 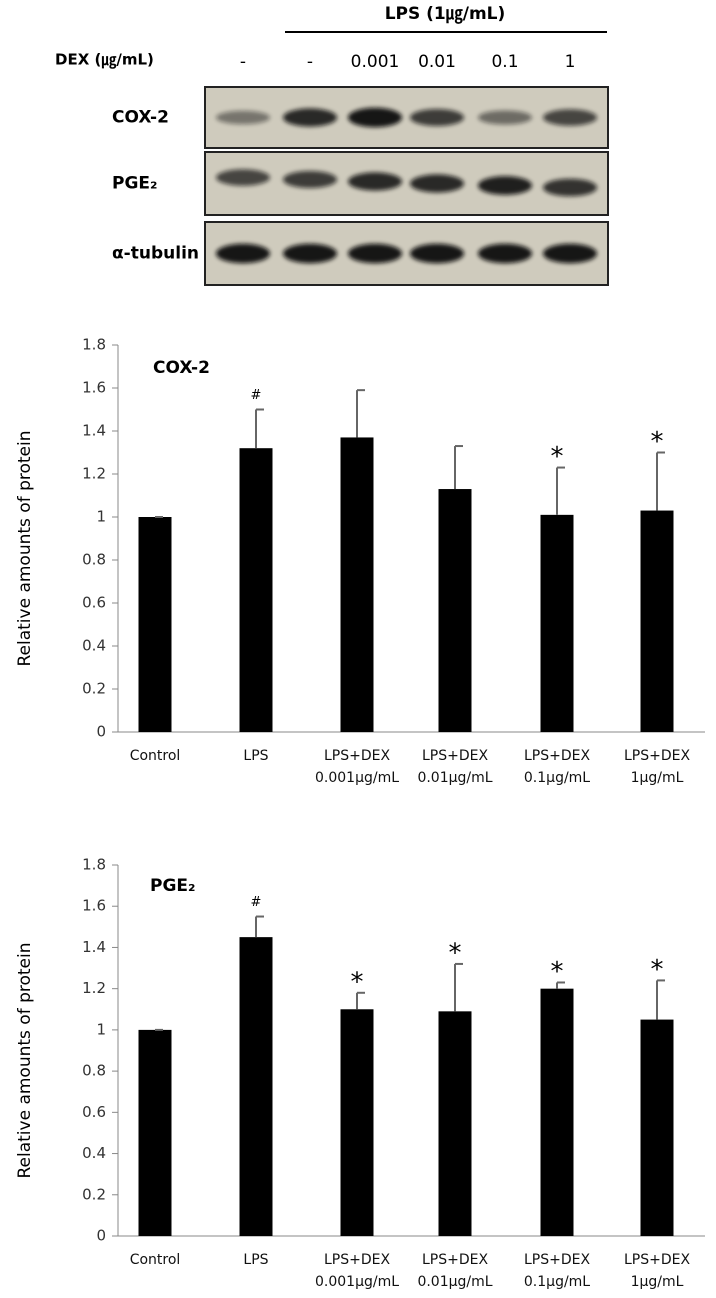 I want to click on blot-row-label: PGE₂, so click(x=134, y=184).